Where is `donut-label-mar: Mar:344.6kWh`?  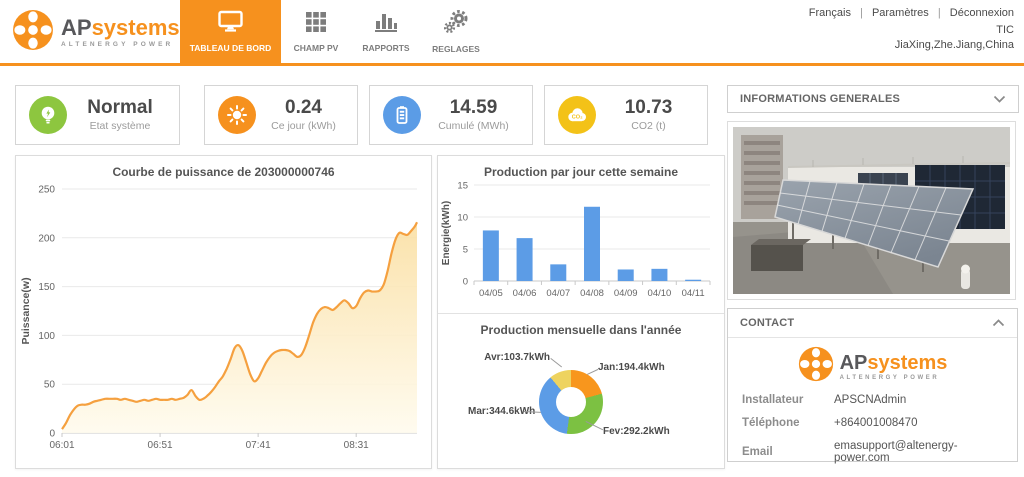
donut-label-mar: Mar:344.6kWh is located at coordinates (502, 411).